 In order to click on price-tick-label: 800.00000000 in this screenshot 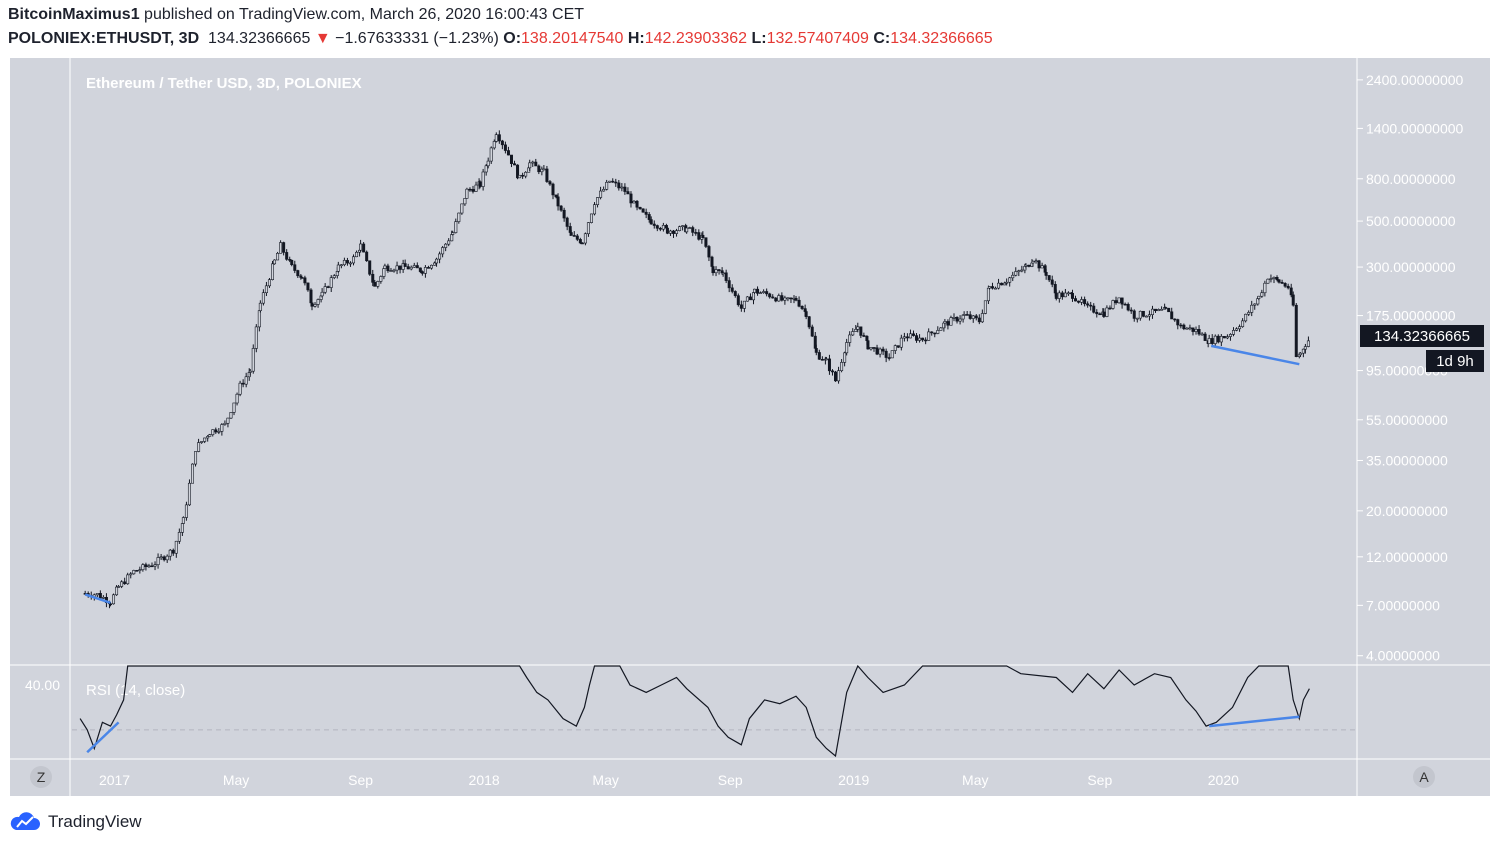, I will do `click(1411, 179)`.